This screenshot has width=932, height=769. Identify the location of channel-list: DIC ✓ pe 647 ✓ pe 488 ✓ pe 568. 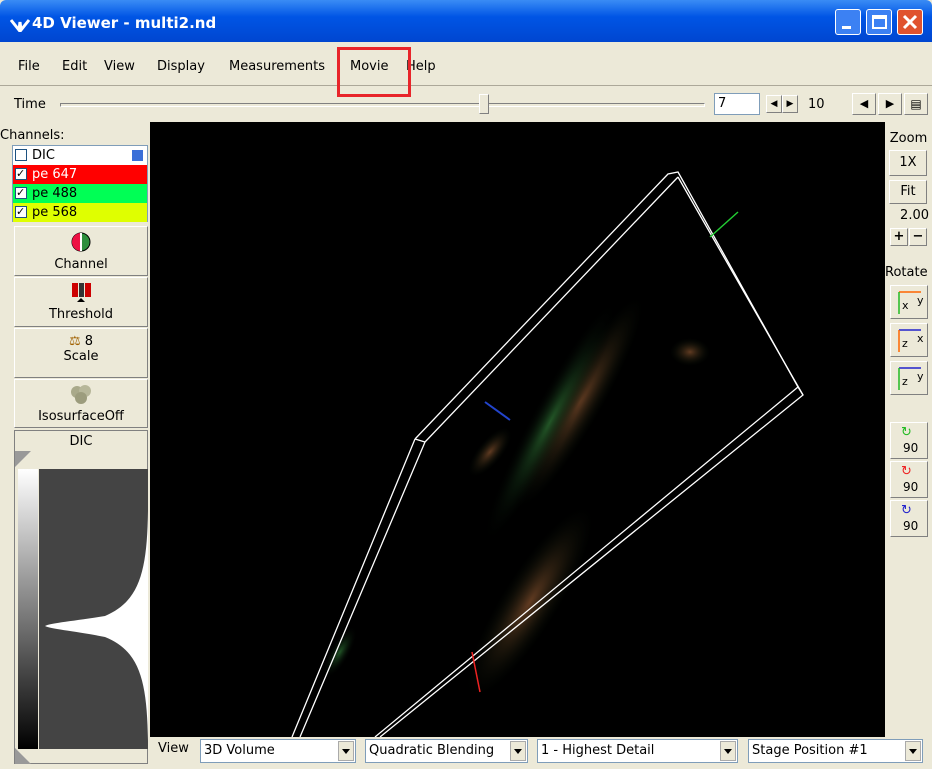
(80, 183).